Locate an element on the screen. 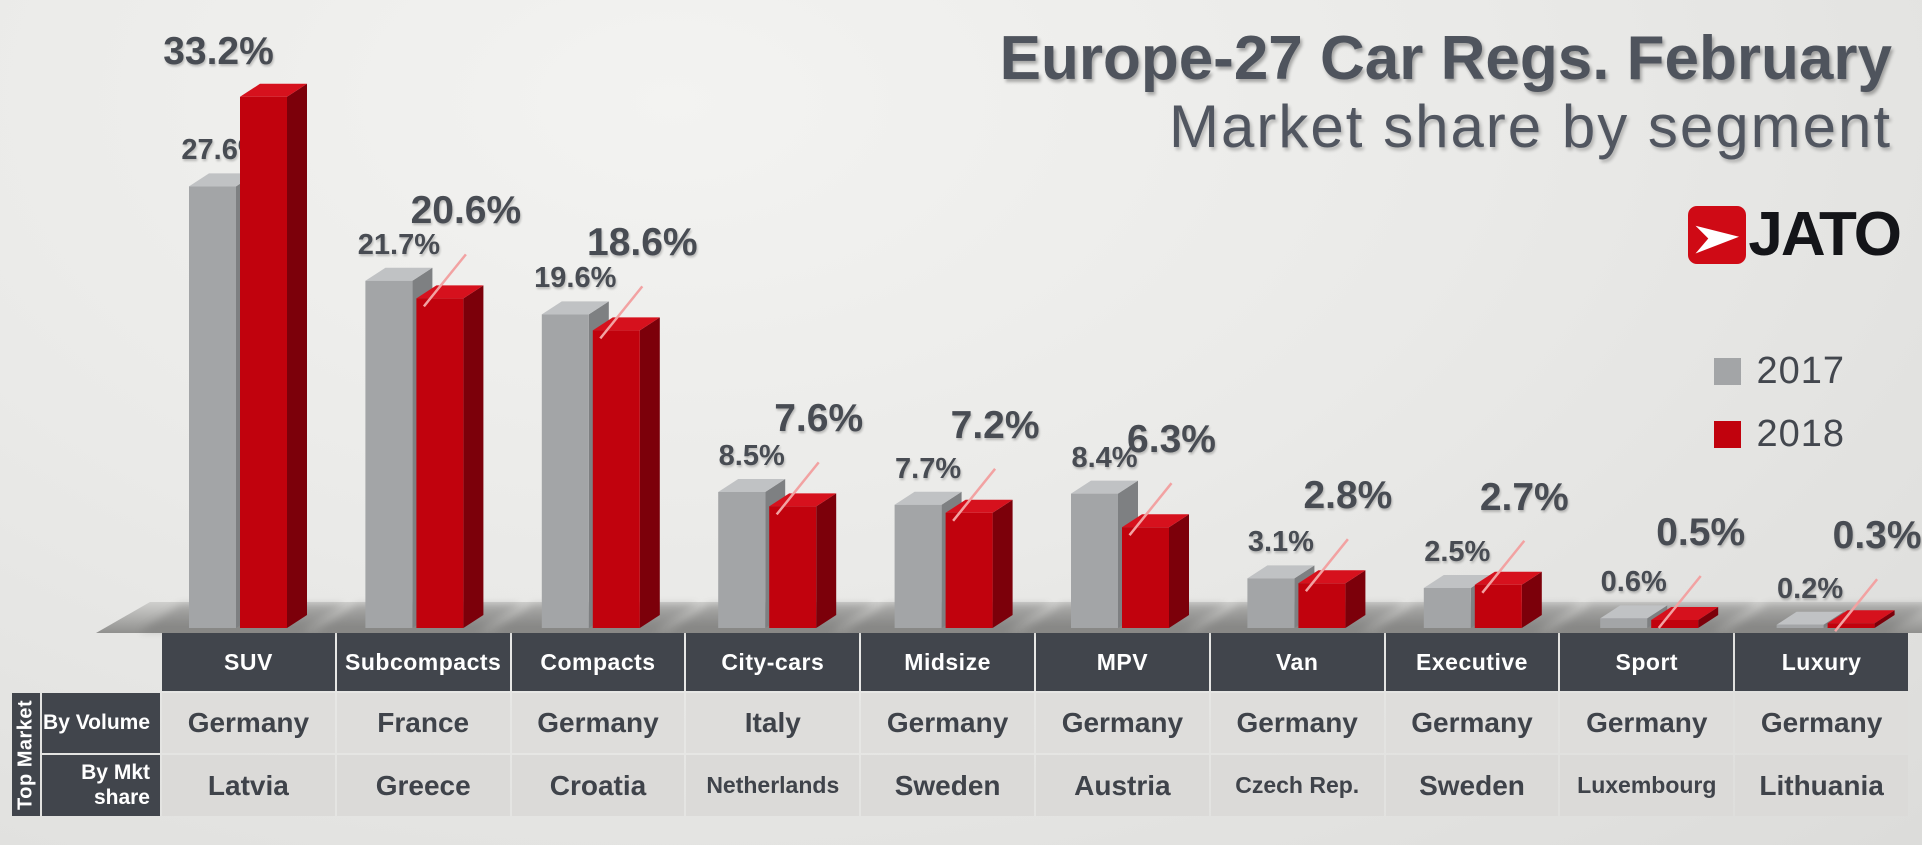 The height and width of the screenshot is (845, 1922). value-label-2017-midsize: 7.7% is located at coordinates (928, 468).